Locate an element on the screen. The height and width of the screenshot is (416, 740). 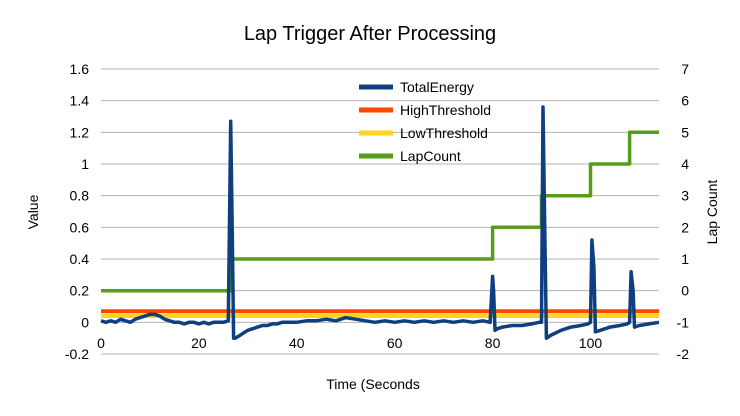
x-tick-label: 80 is located at coordinates (493, 343).